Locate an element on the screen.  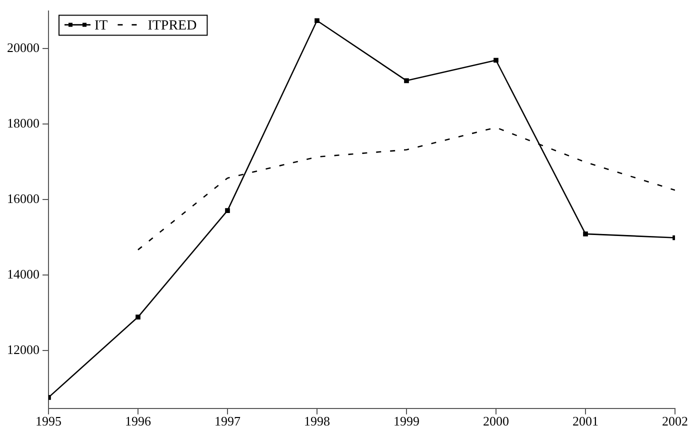
x-tick-label: 1999 is located at coordinates (407, 421).